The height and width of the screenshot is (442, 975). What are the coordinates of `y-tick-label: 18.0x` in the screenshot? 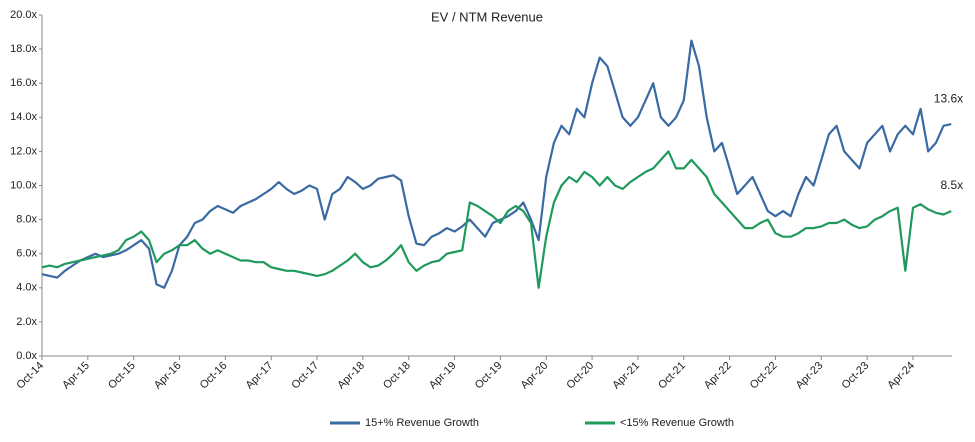 It's located at (23, 49).